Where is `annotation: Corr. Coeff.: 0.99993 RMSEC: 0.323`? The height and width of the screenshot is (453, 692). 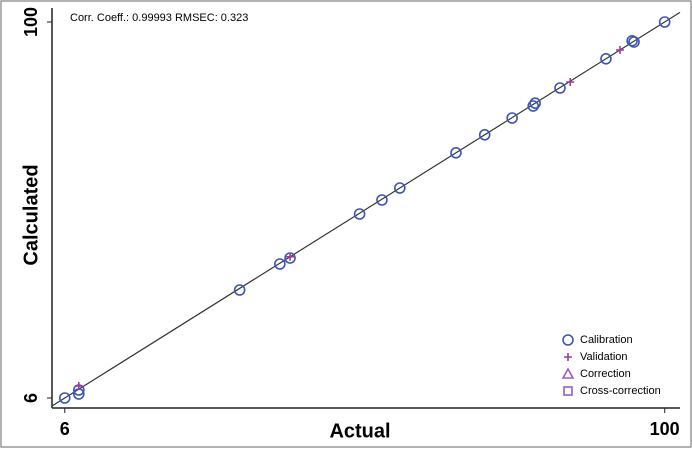 annotation: Corr. Coeff.: 0.99993 RMSEC: 0.323 is located at coordinates (159, 18).